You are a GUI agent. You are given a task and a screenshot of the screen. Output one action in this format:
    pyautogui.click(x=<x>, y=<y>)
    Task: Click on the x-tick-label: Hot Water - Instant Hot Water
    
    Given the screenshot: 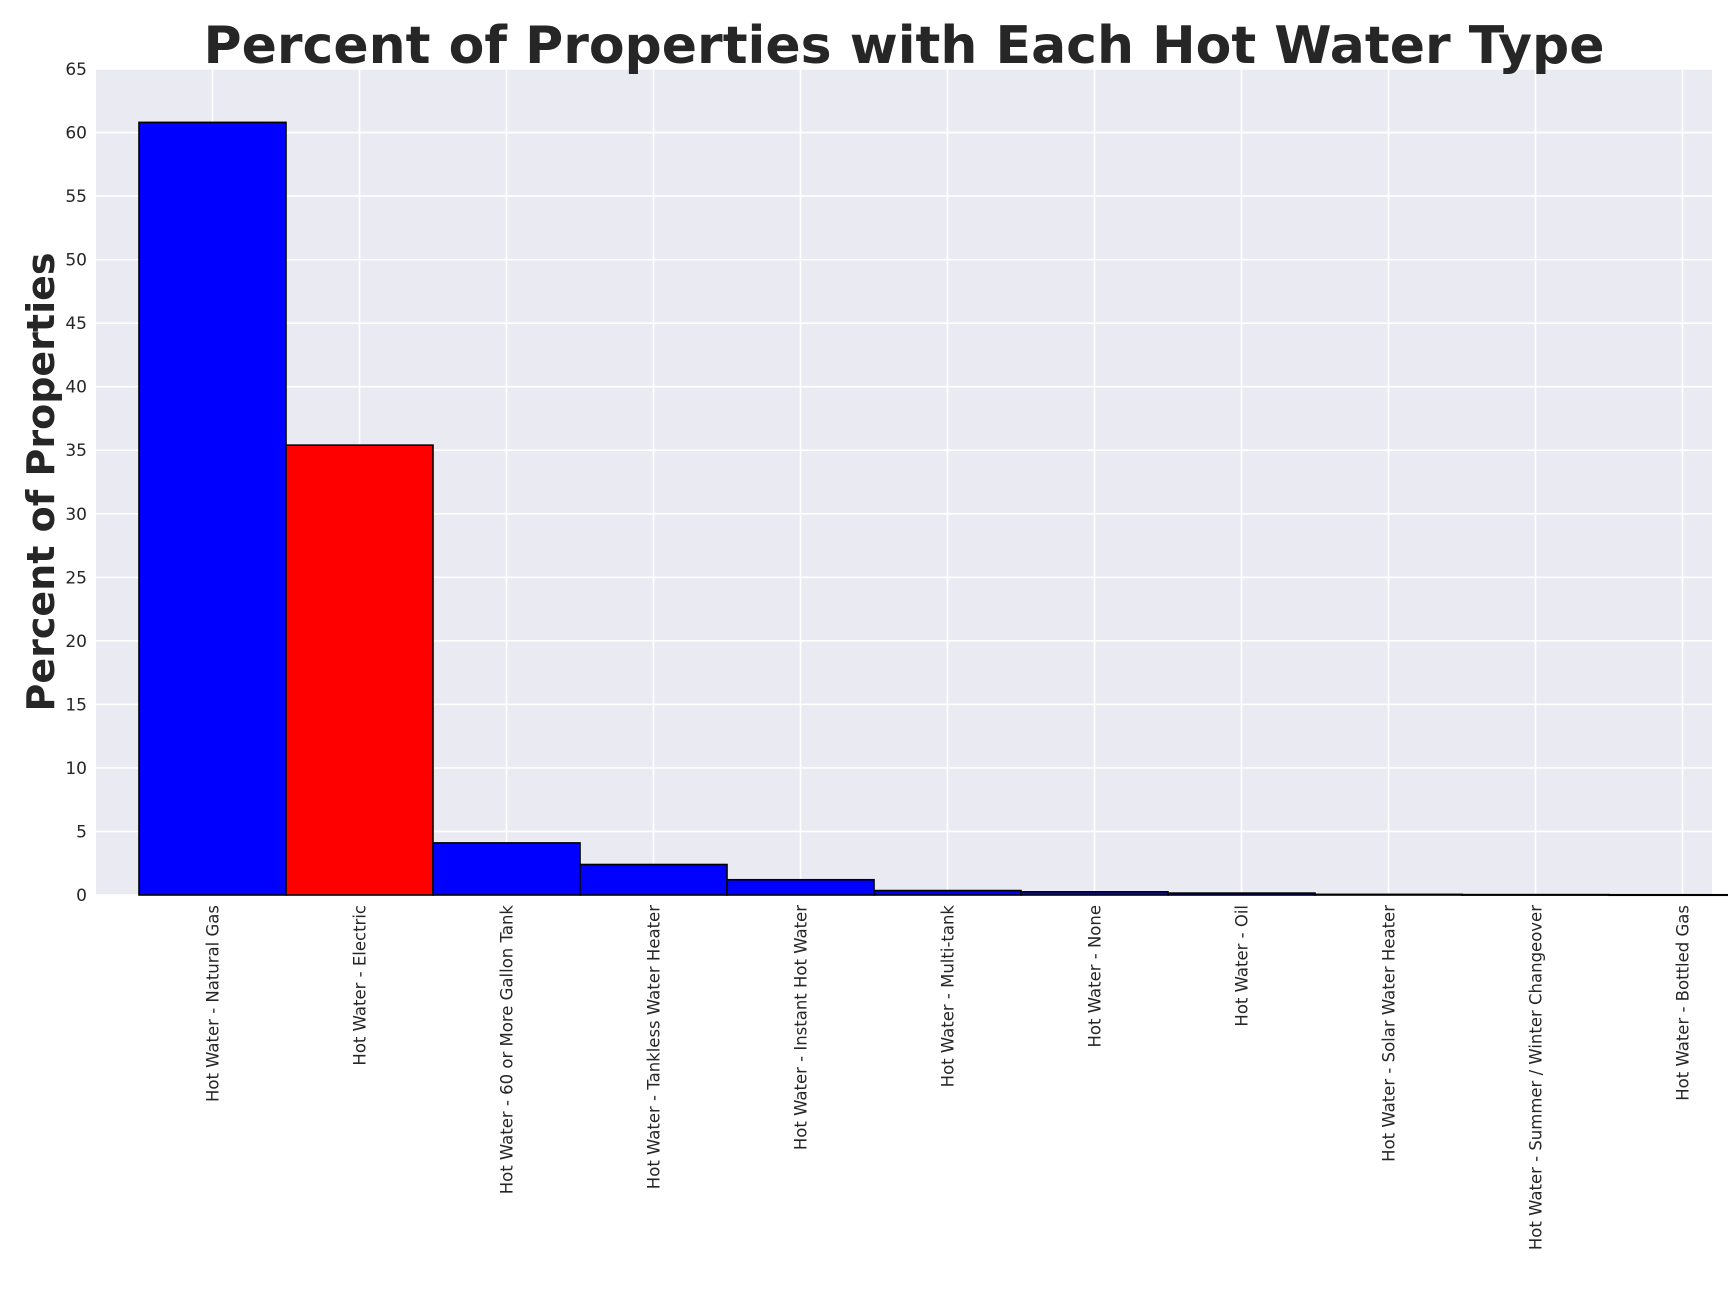 What is the action you would take?
    pyautogui.click(x=801, y=1027)
    